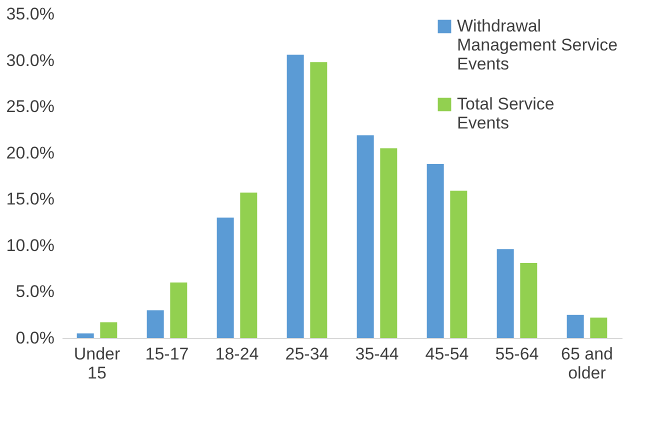 This screenshot has width=647, height=446. Describe the element at coordinates (97, 363) in the screenshot. I see `x-tick-label: Under 15` at that location.